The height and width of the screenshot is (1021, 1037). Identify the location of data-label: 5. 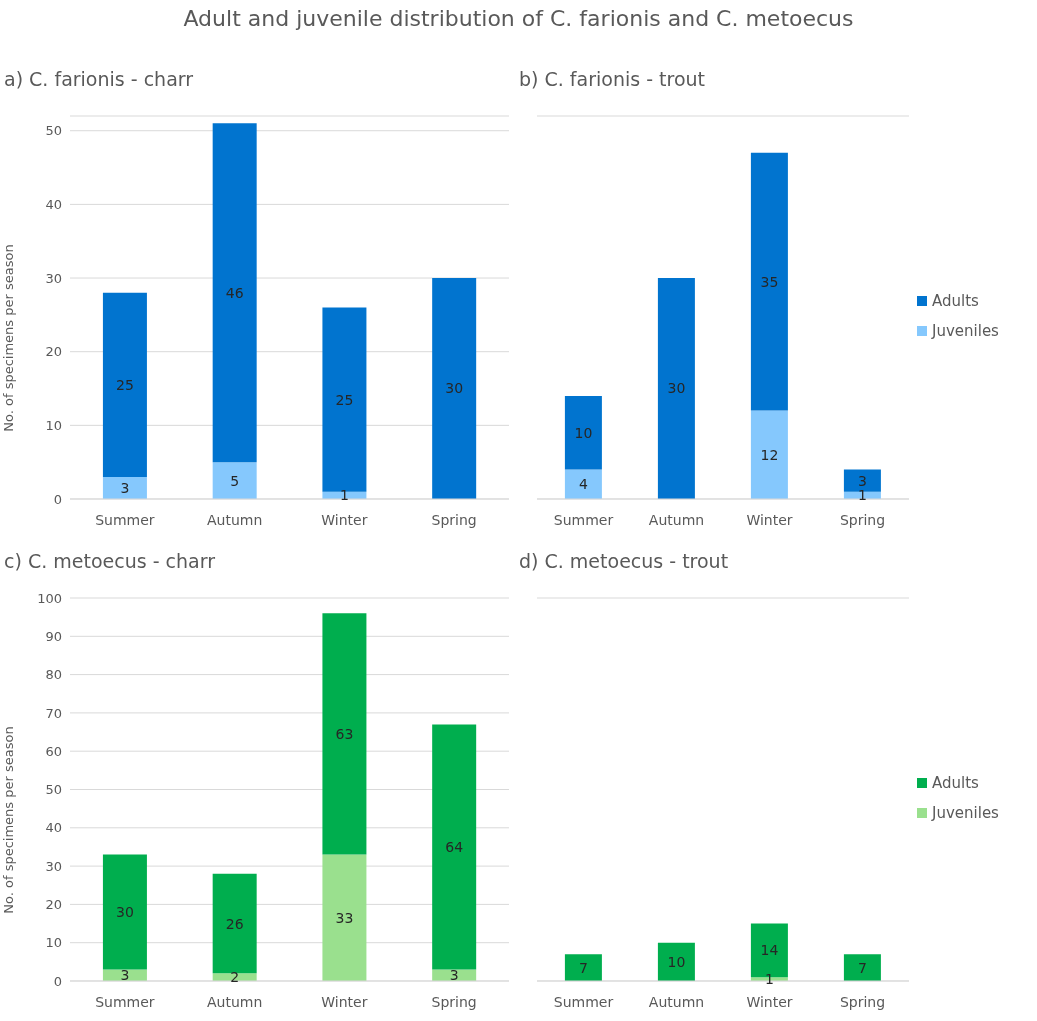
(235, 480).